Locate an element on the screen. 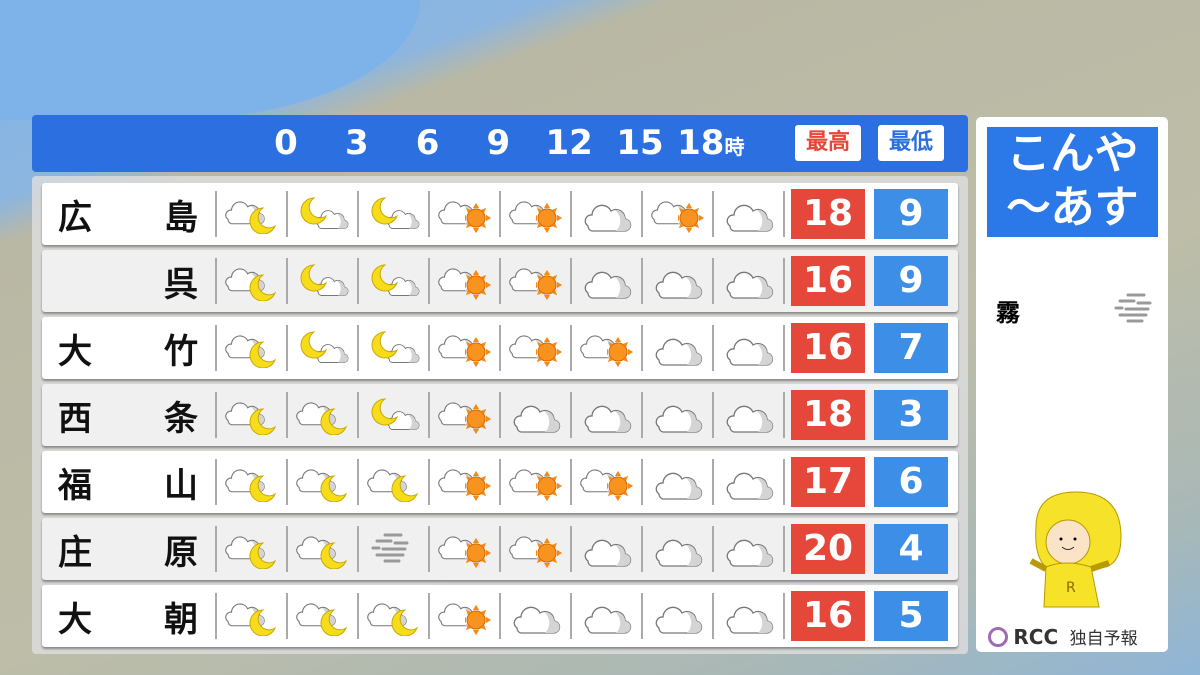 The width and height of the screenshot is (1200, 675). hour-label: 3 is located at coordinates (356, 143).